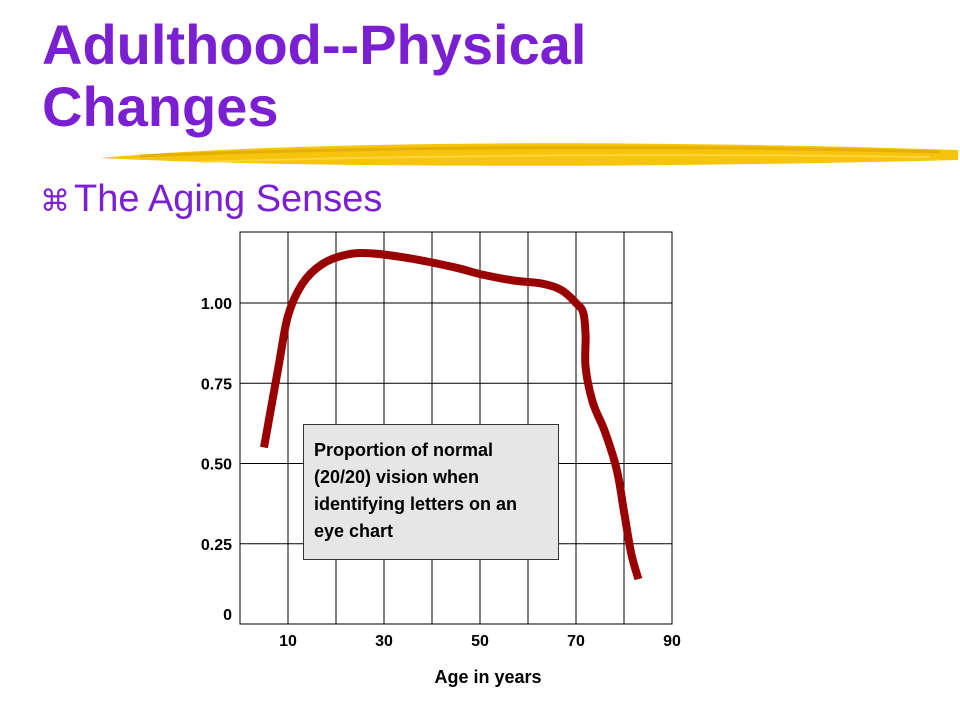 This screenshot has height=720, width=960. Describe the element at coordinates (672, 641) in the screenshot. I see `x-tick-label: 90` at that location.